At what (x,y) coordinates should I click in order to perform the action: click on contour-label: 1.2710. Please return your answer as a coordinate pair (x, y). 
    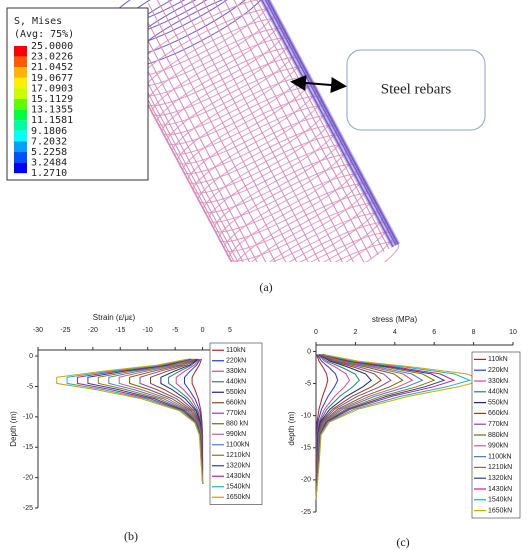
    Looking at the image, I should click on (49, 173).